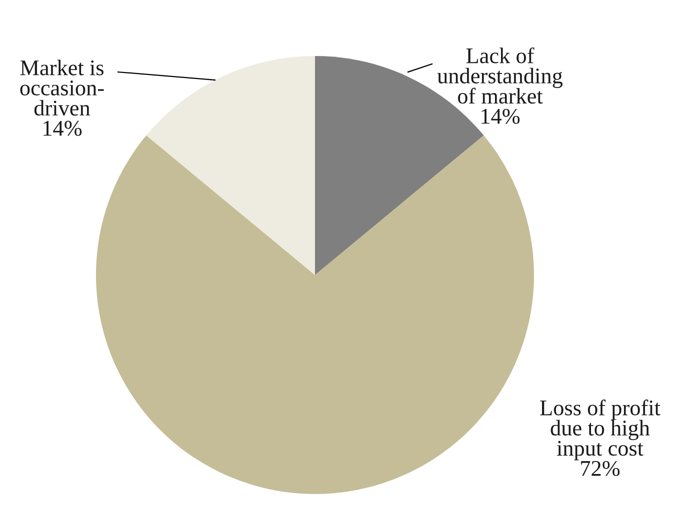  Describe the element at coordinates (500, 75) in the screenshot. I see `slice-label: Lack of understanding of market` at that location.